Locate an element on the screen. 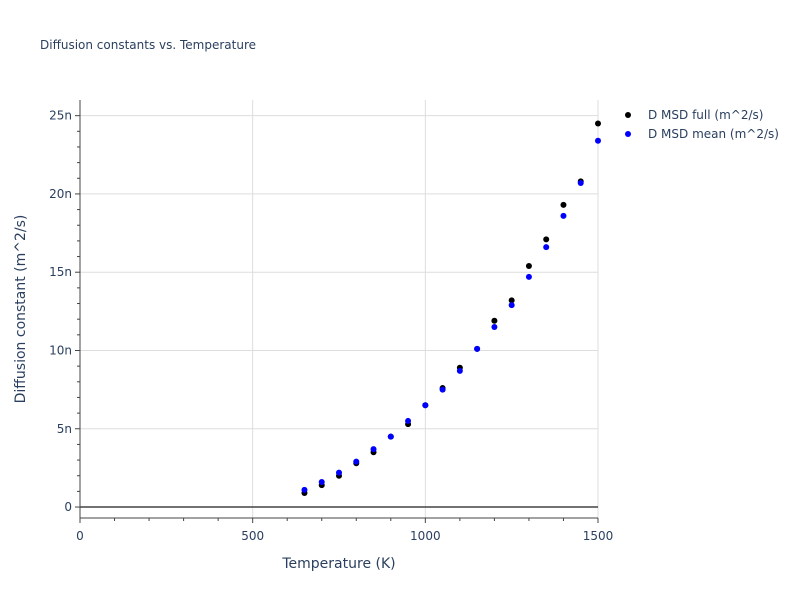 This screenshot has height=600, width=800. legend-item: D MSD full (m^2/s) is located at coordinates (694, 115).